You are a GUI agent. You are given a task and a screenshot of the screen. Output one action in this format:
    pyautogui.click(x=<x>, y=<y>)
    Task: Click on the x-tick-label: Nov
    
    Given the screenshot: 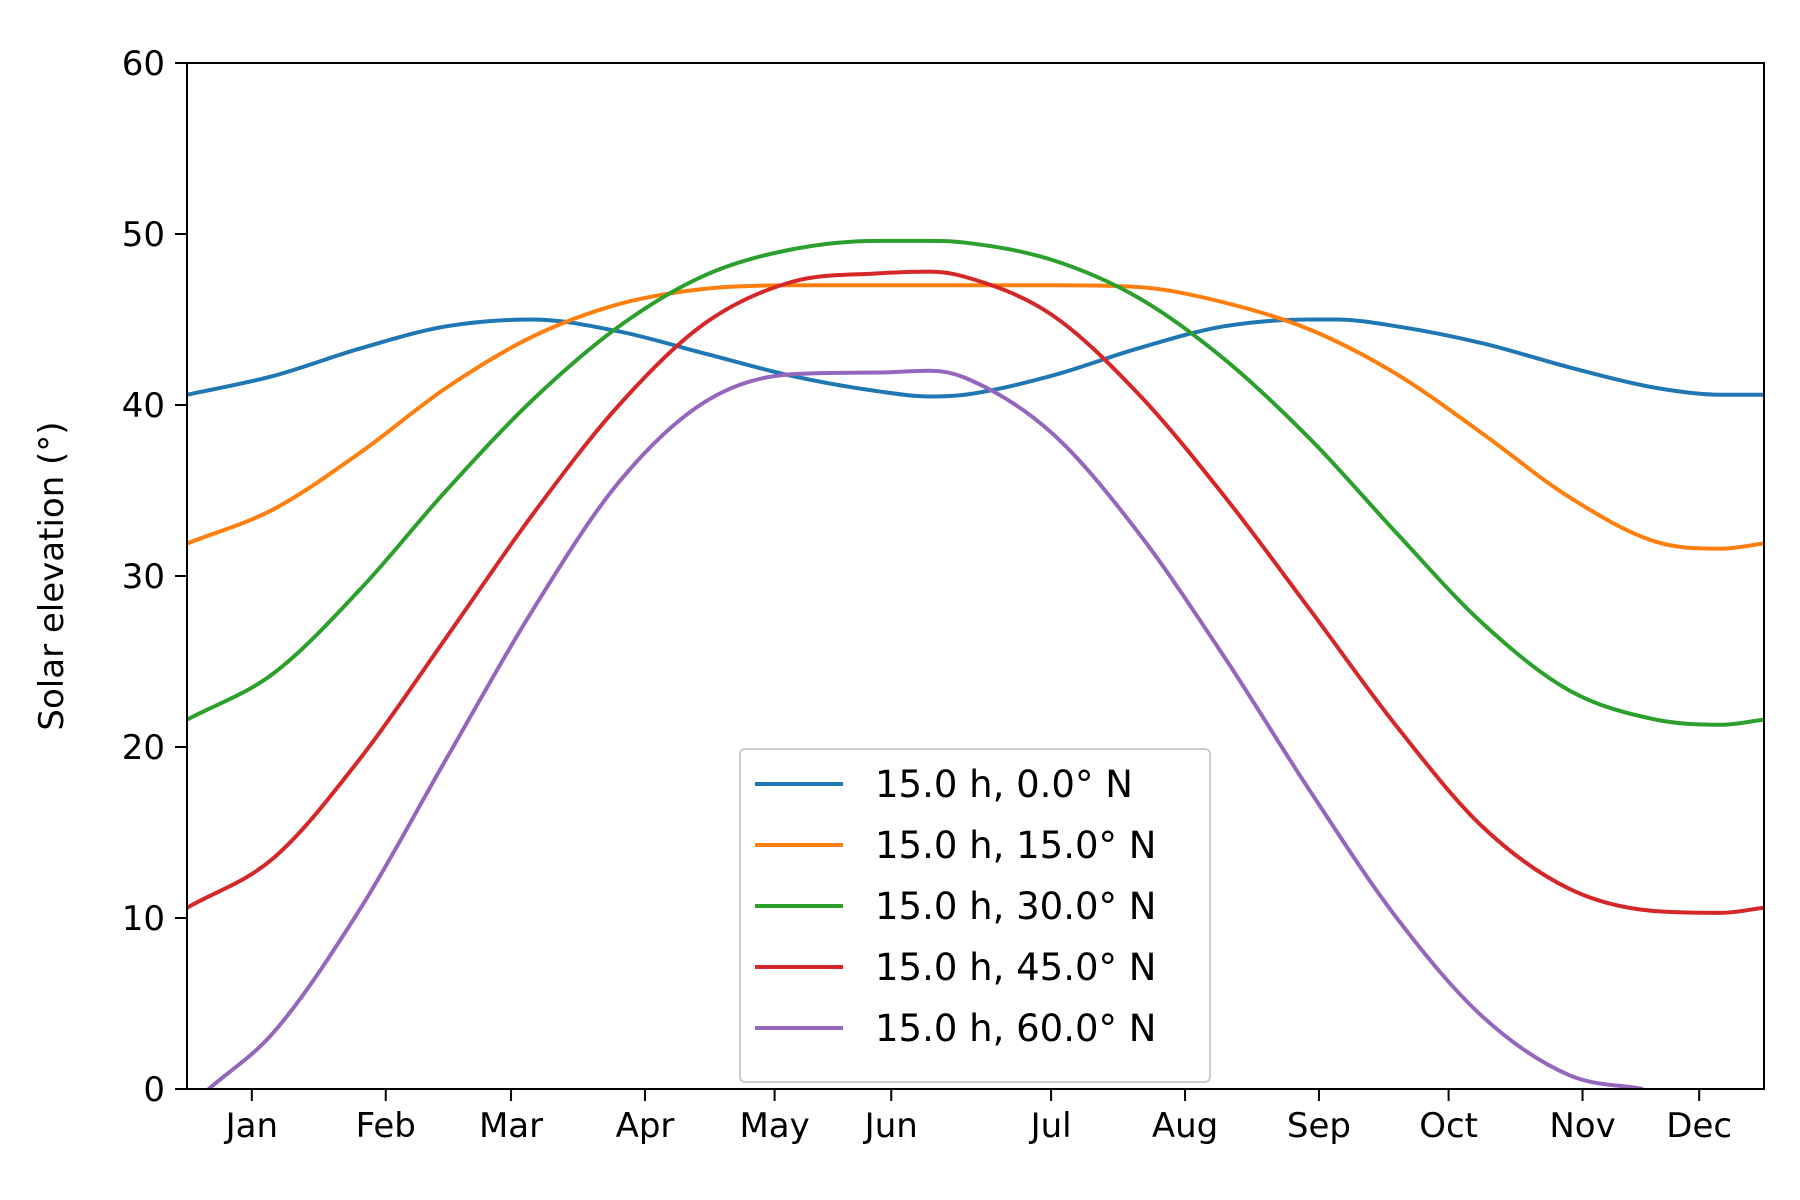 What is the action you would take?
    pyautogui.click(x=1582, y=1126)
    